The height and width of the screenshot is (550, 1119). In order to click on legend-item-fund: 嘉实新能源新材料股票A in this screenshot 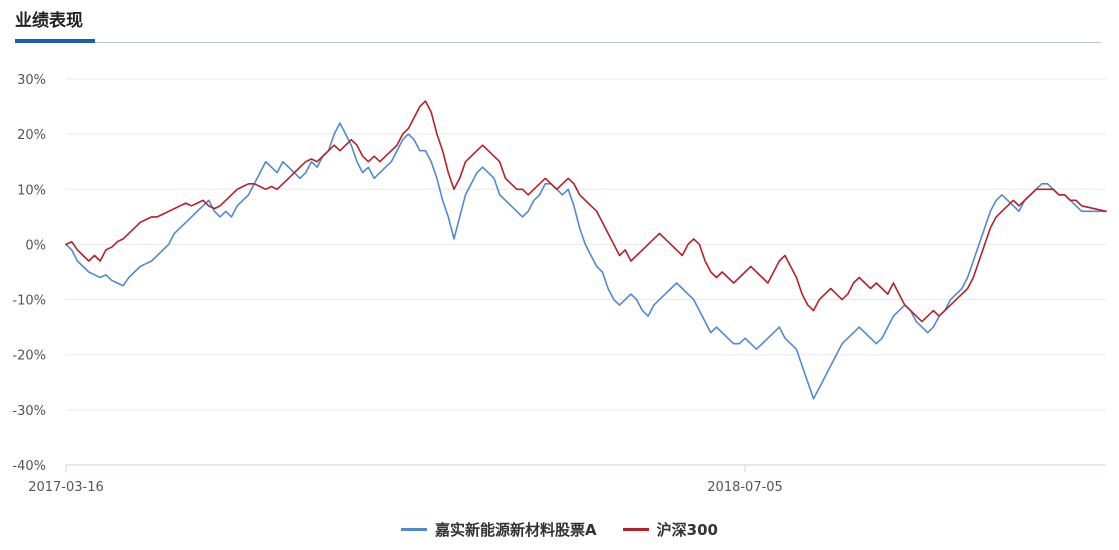, I will do `click(499, 529)`.